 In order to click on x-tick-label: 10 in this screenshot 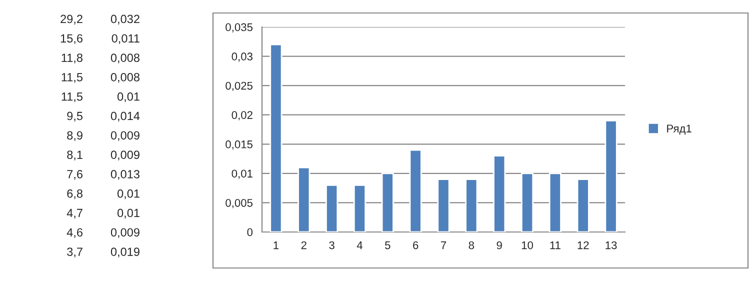, I will do `click(528, 245)`.